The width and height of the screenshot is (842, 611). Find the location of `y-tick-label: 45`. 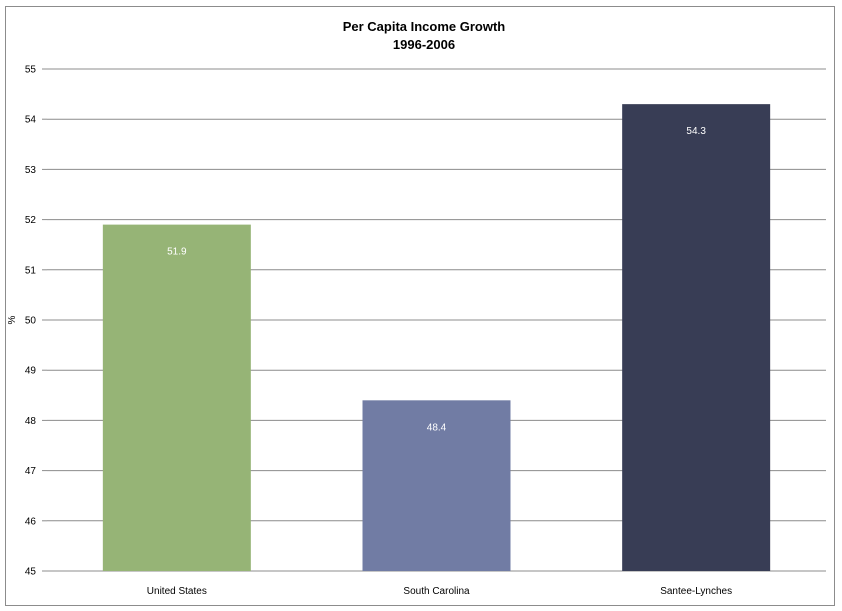

y-tick-label: 45 is located at coordinates (31, 572).